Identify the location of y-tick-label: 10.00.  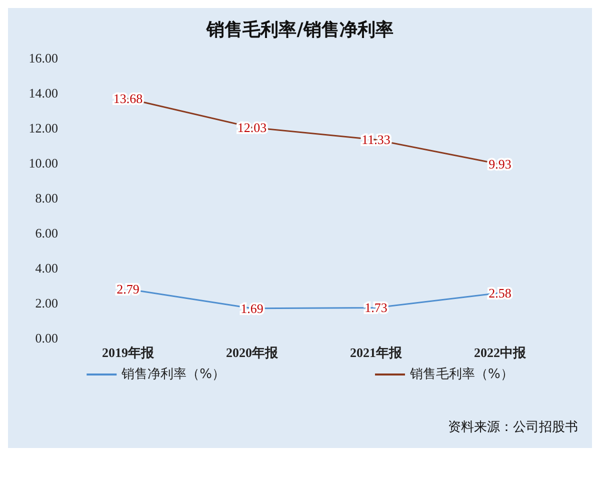
(43, 163).